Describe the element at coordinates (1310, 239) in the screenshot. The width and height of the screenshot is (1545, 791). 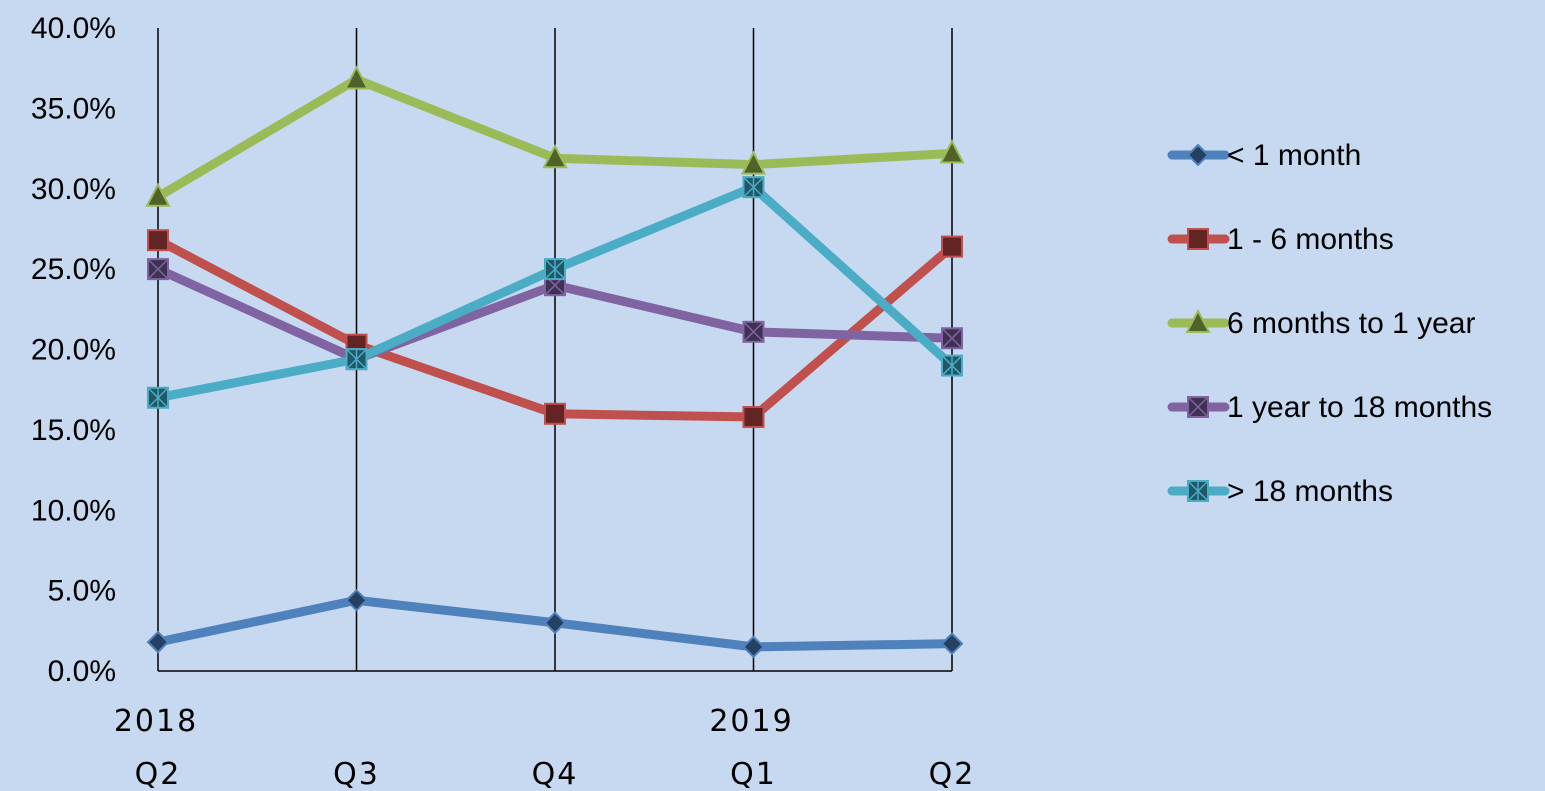
I see `legend-label: 1 - 6 months` at that location.